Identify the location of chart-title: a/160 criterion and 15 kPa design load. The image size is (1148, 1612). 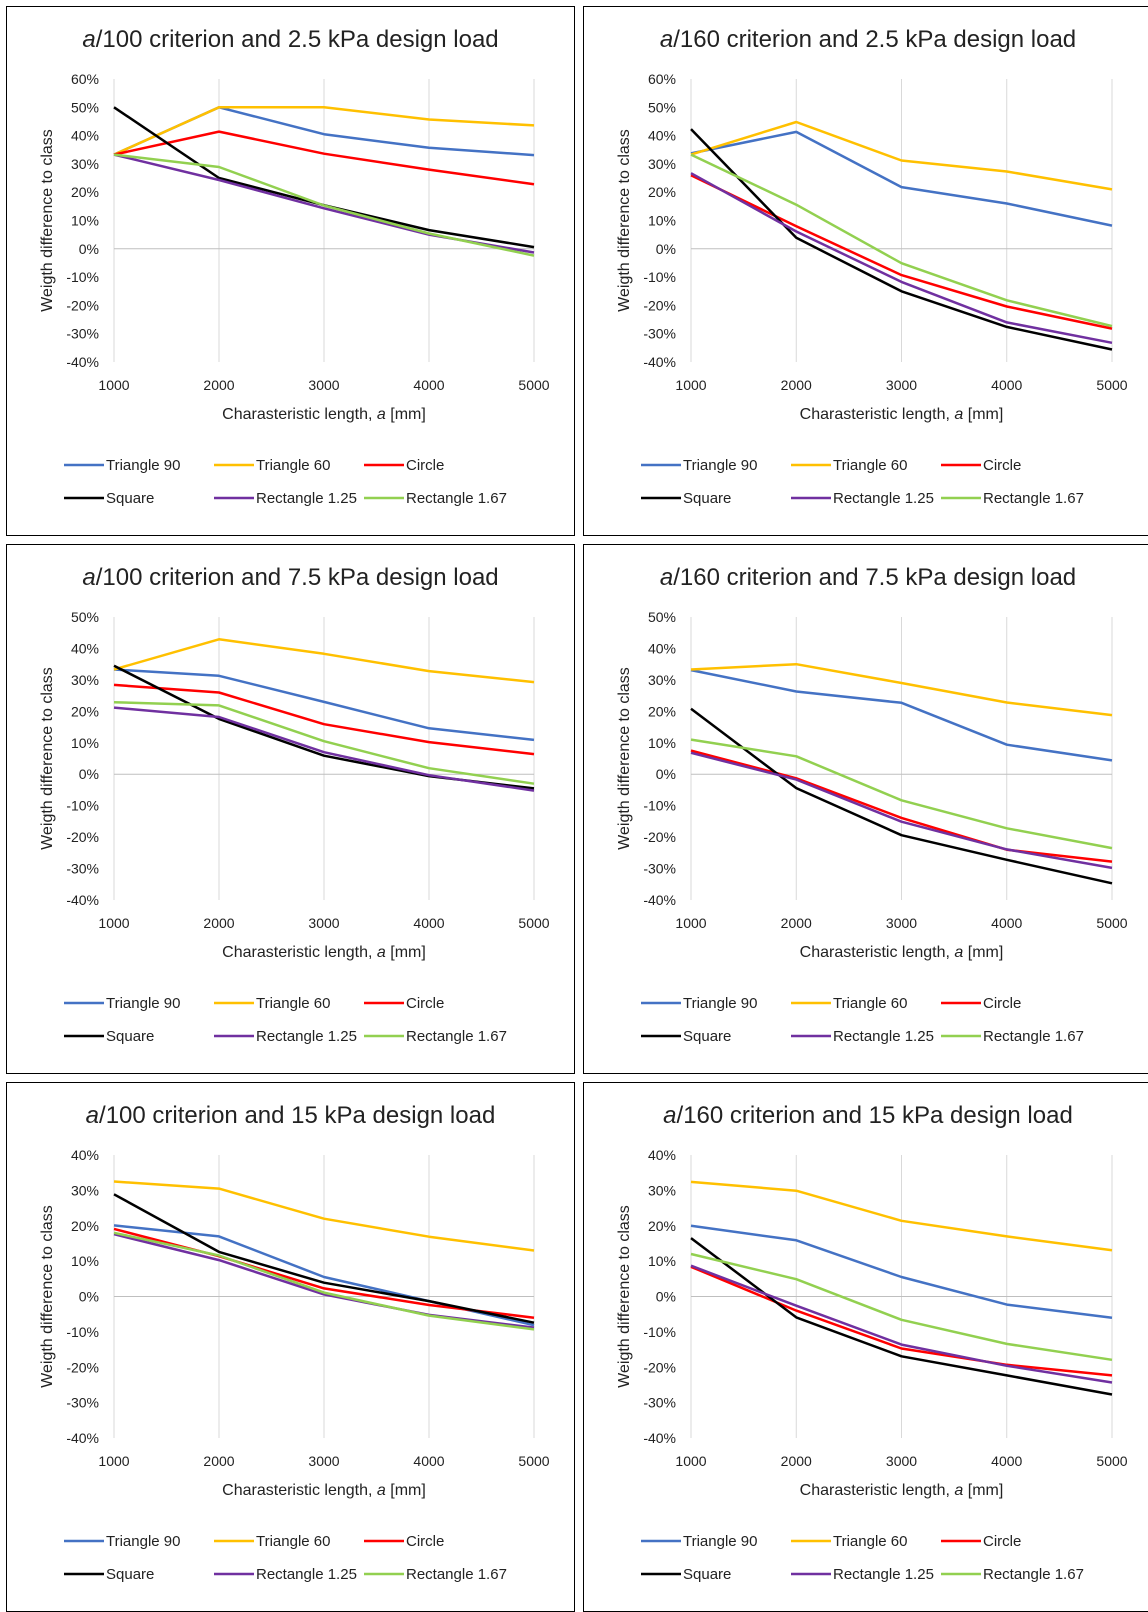
(868, 1115).